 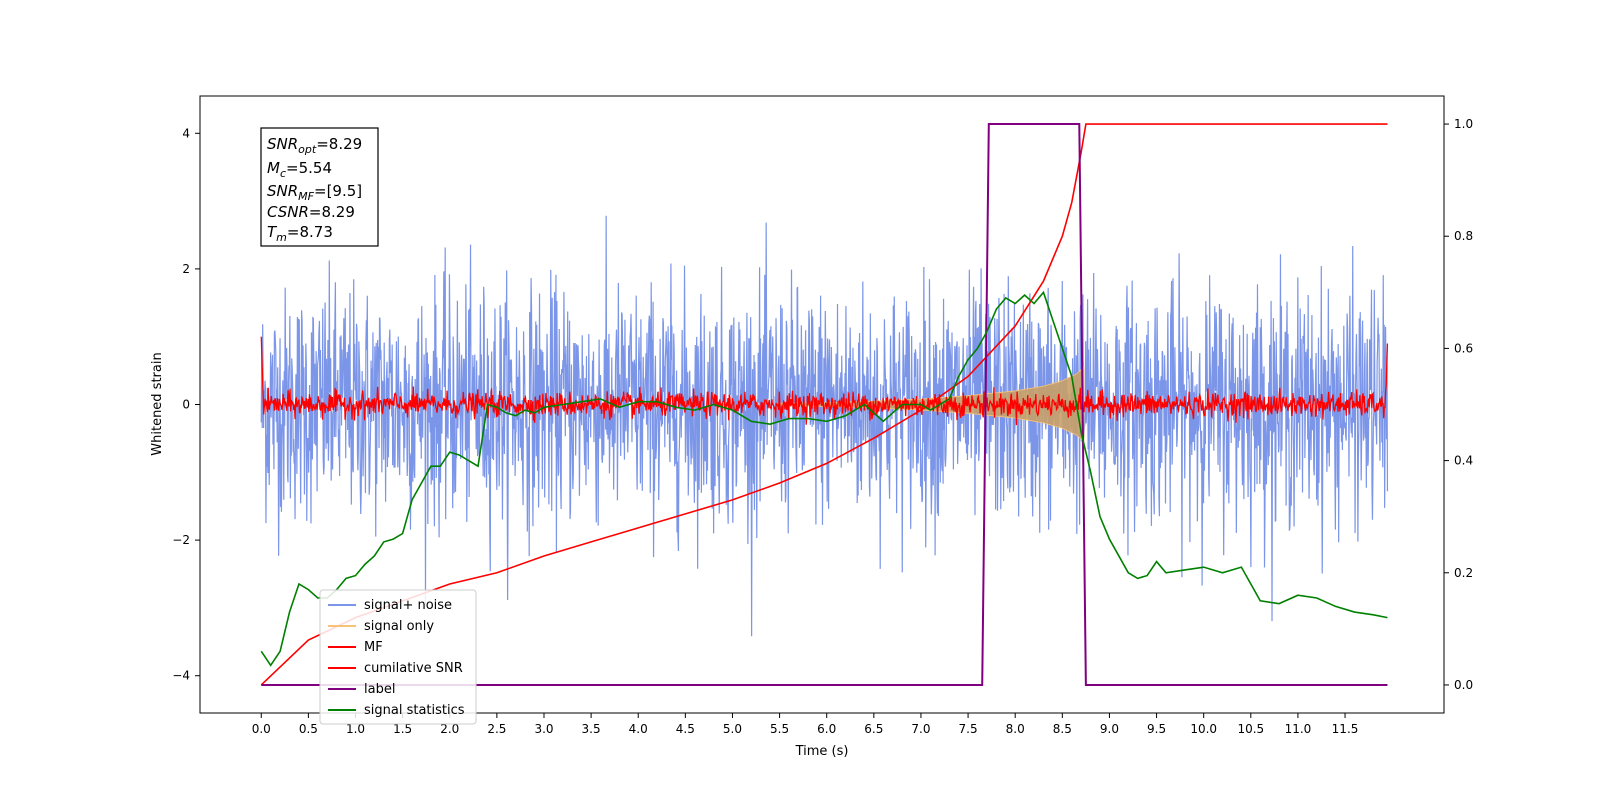 I want to click on x-tick-label: 1.0, so click(x=355, y=729).